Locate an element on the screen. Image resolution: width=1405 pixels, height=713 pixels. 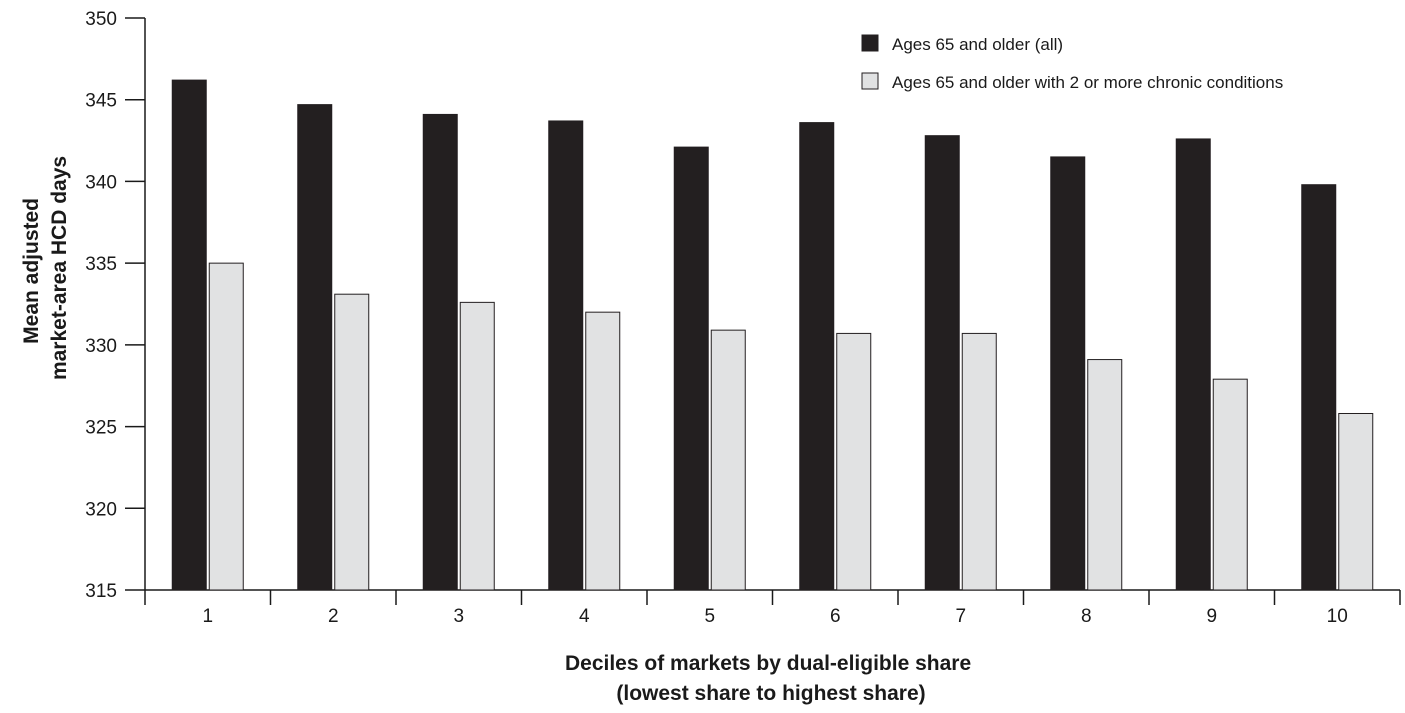
y-tick-label: 340 is located at coordinates (101, 182).